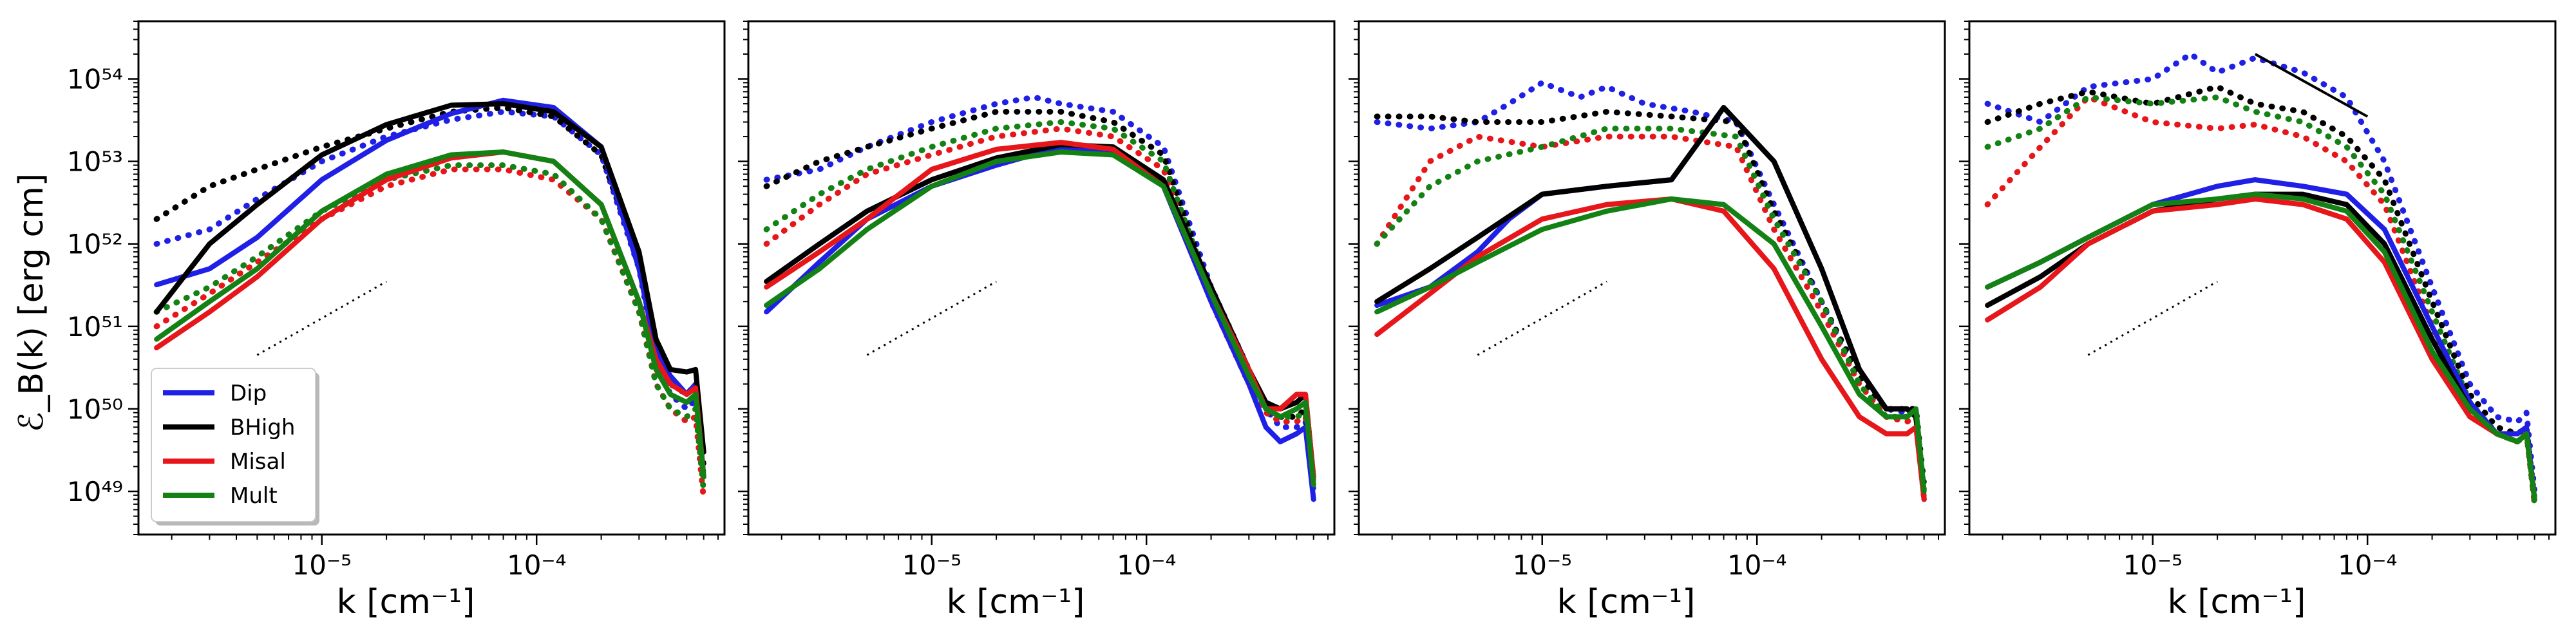  Describe the element at coordinates (254, 496) in the screenshot. I see `legend-label-mult: Mult` at that location.